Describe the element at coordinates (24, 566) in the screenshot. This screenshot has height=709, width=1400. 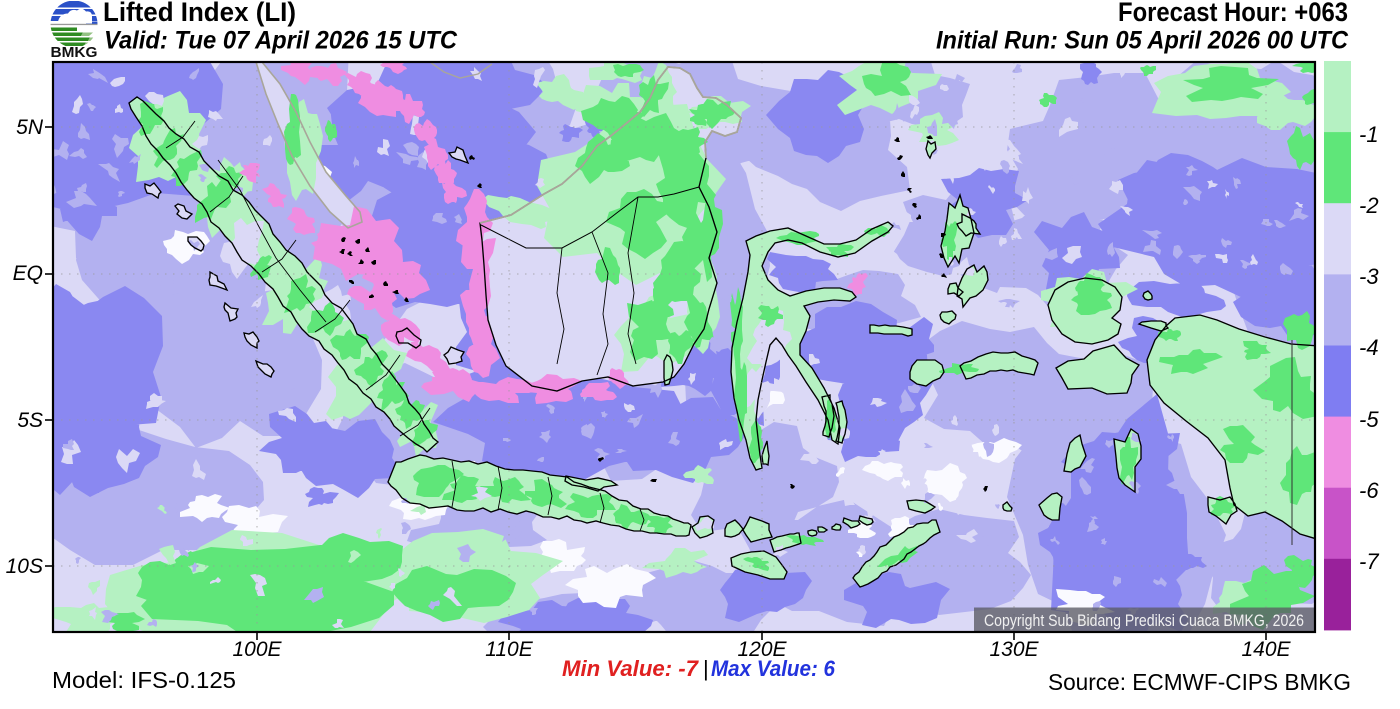
I see `svg-text: 10S` at that location.